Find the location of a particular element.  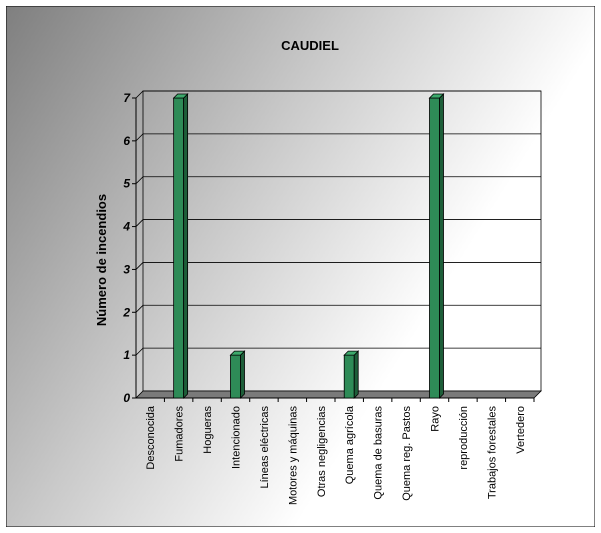

x-tick-label: Hogueras is located at coordinates (208, 430).